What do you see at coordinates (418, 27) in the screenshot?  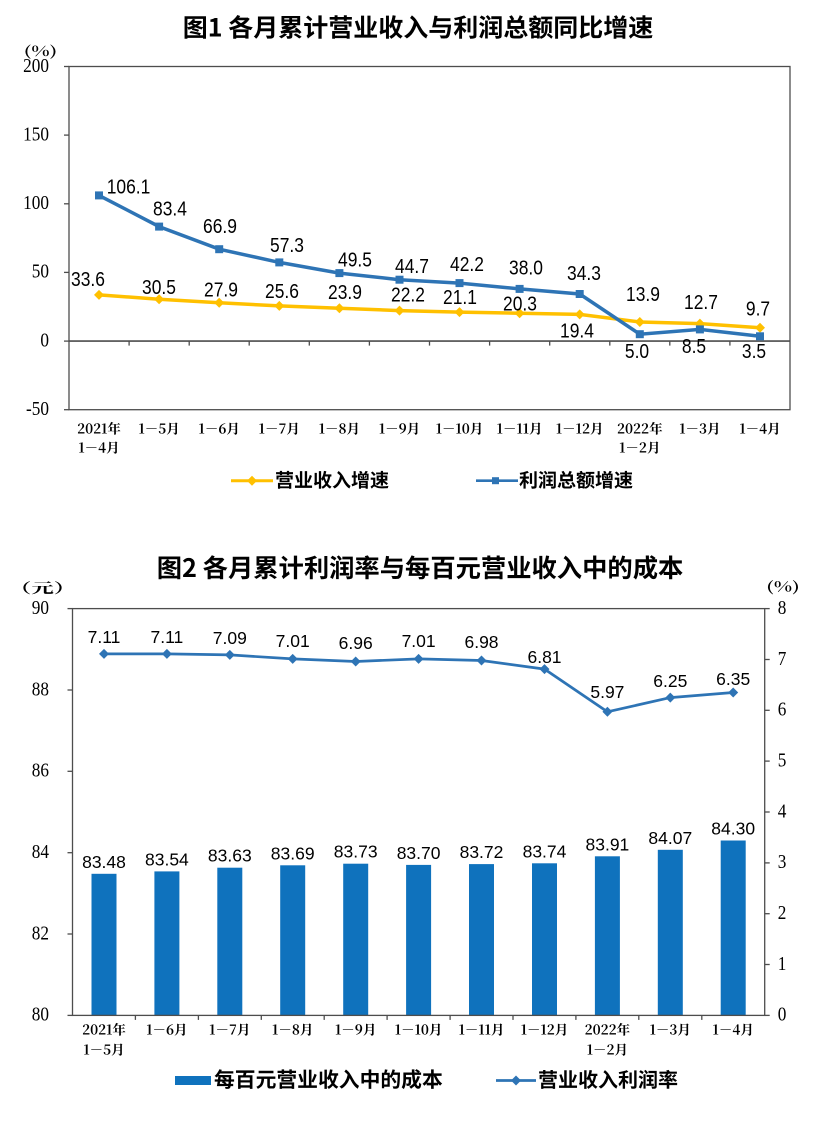 I see `svg-text: 图1 各月累计营业收入与利润总额同比增速` at bounding box center [418, 27].